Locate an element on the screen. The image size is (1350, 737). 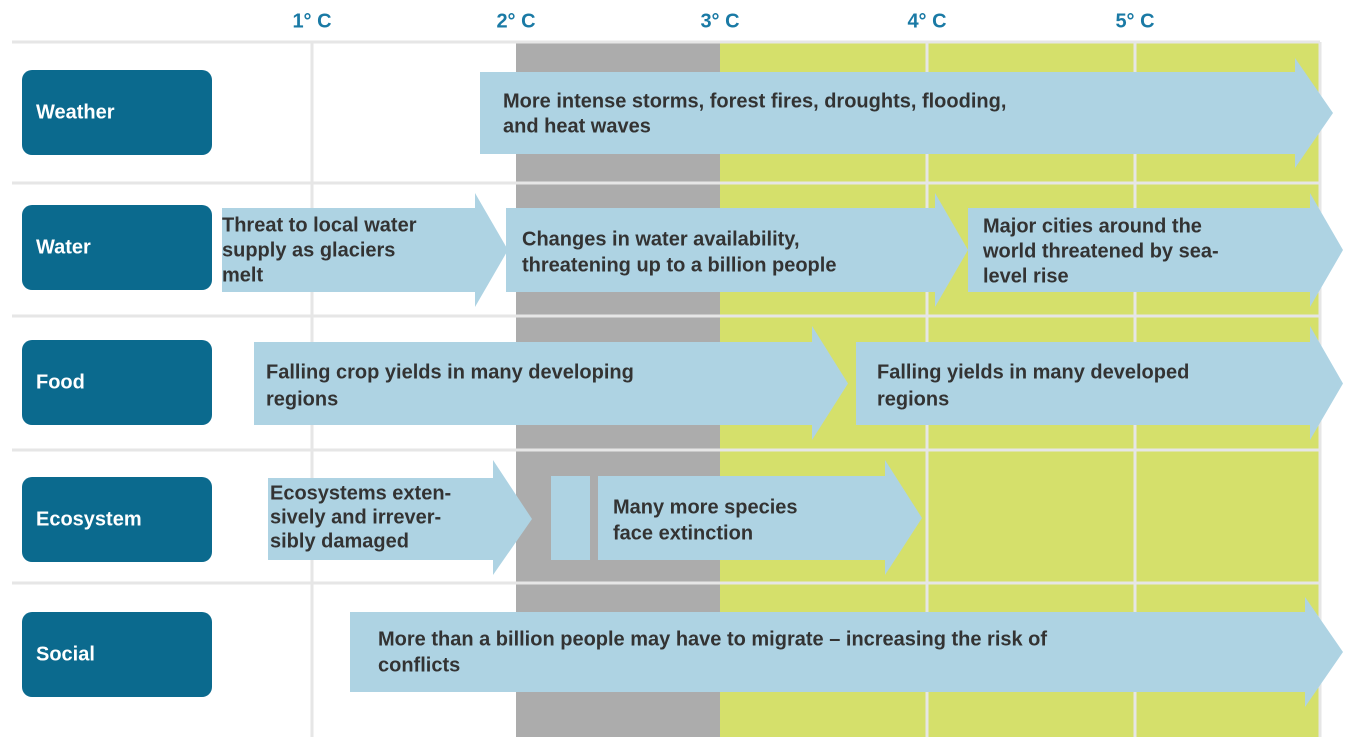
arrow-text: sibly damaged is located at coordinates (339, 541).